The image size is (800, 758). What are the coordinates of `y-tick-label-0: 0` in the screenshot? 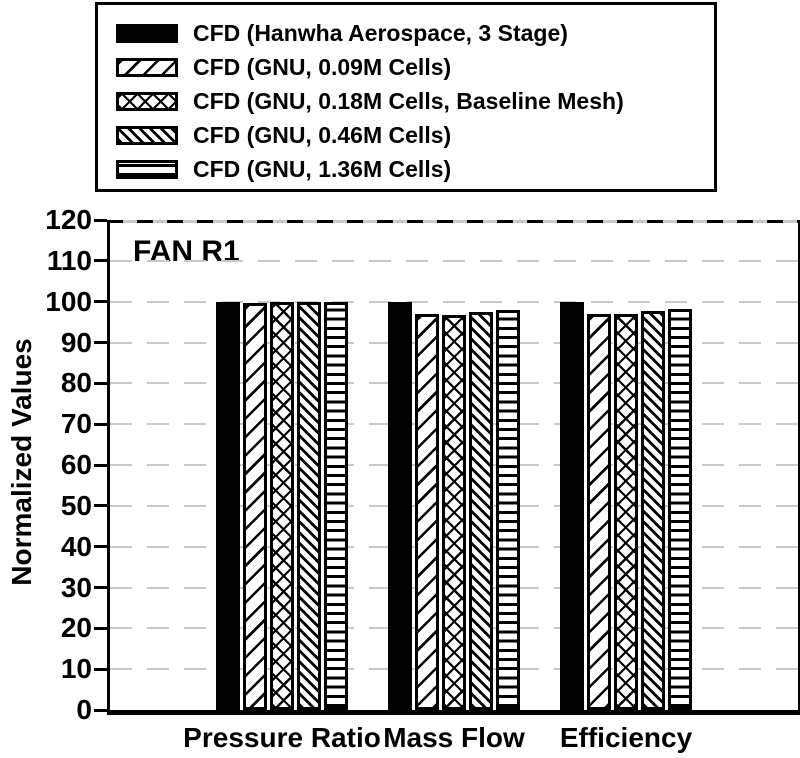 It's located at (84, 709).